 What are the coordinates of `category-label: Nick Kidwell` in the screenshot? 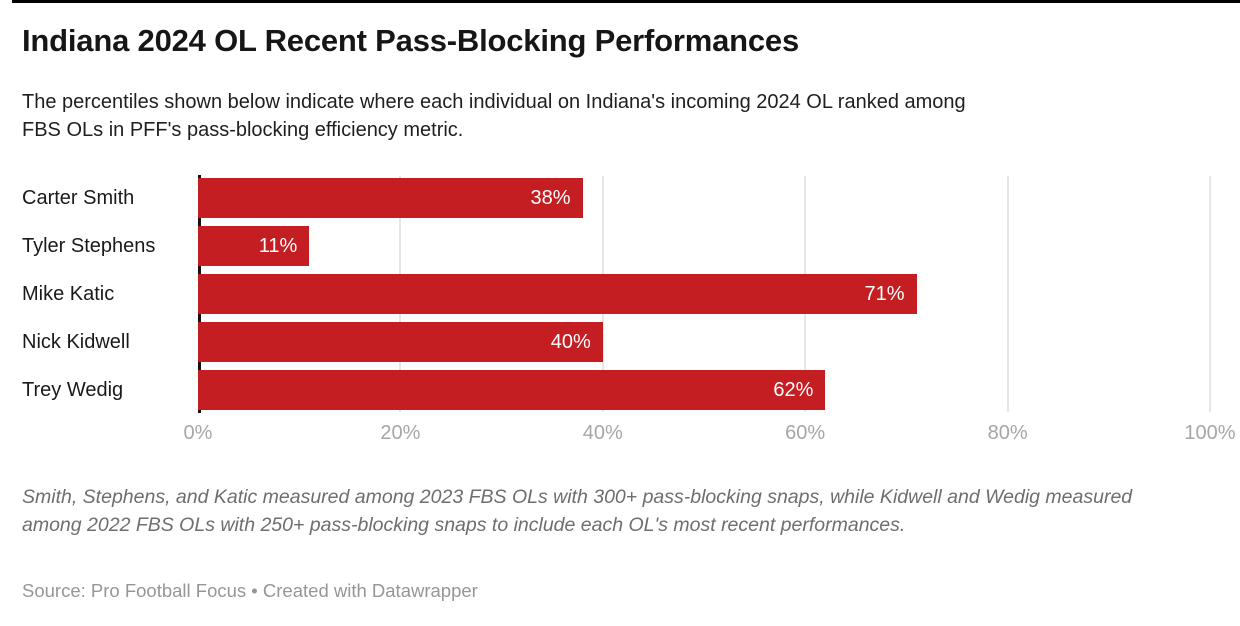 It's located at (76, 342).